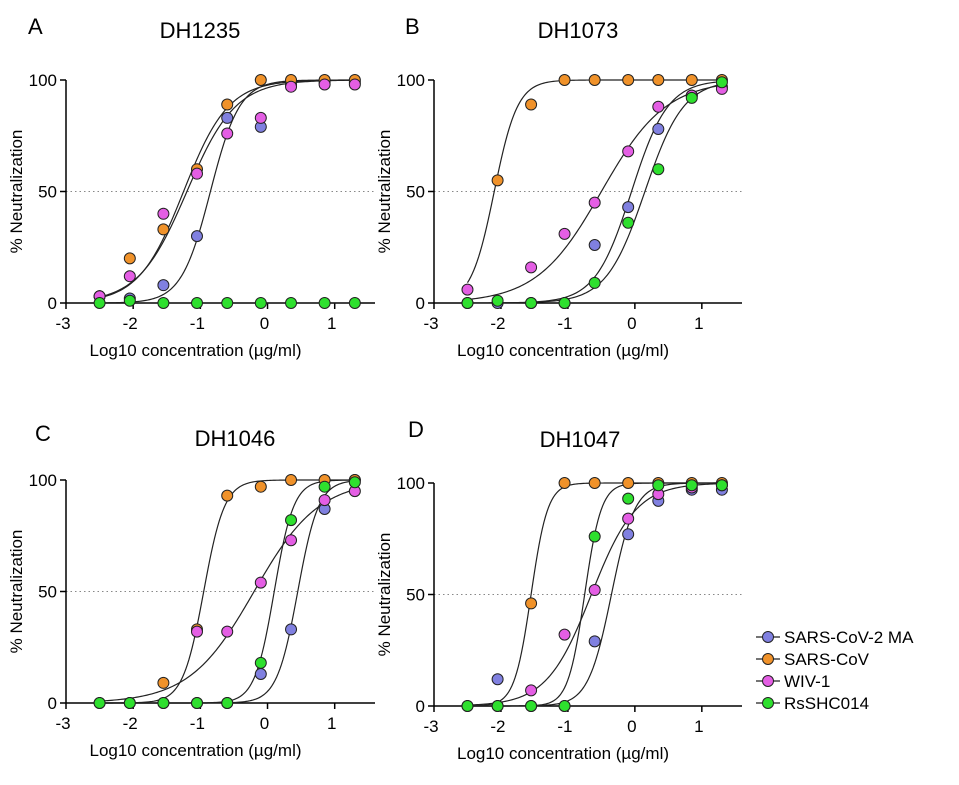 Image resolution: width=959 pixels, height=785 pixels. Describe the element at coordinates (52, 303) in the screenshot. I see `panel-a-y-tick-label: 0` at that location.